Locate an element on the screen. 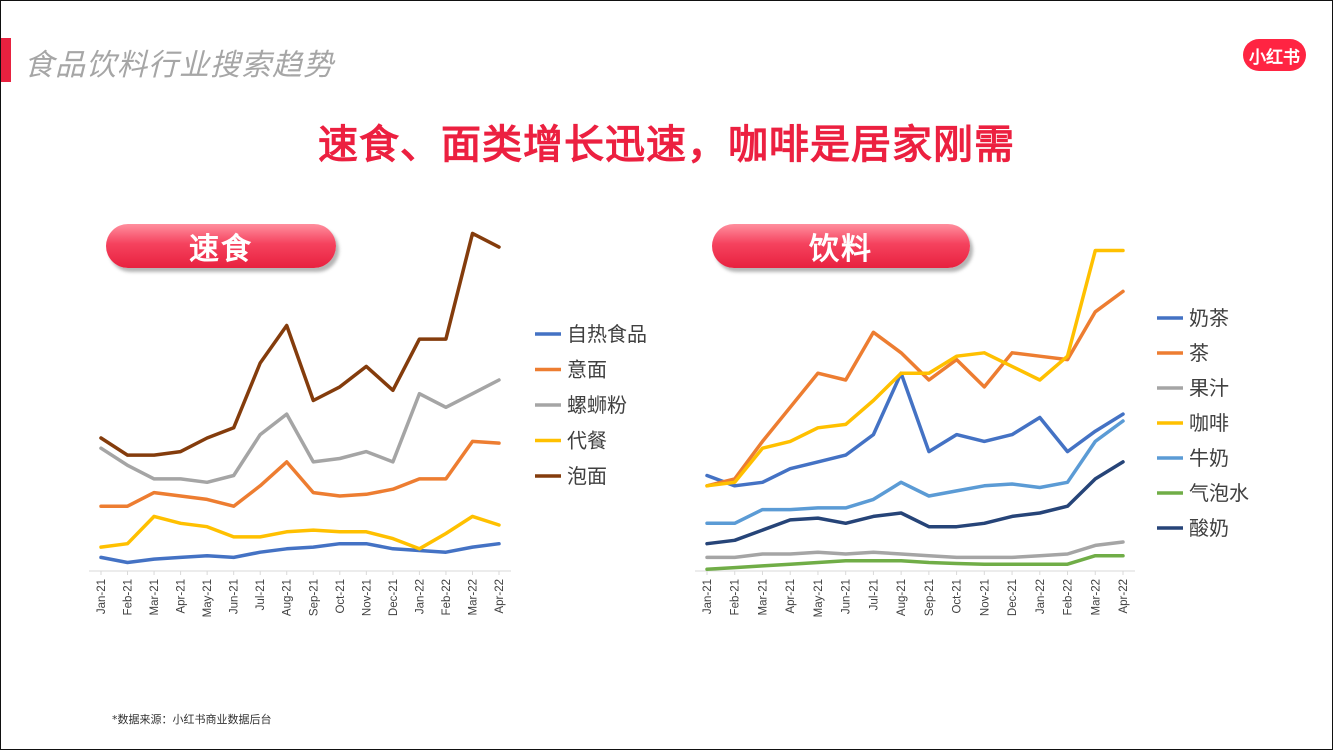 Image resolution: width=1333 pixels, height=750 pixels. legend-label: 气泡水 is located at coordinates (1219, 493).